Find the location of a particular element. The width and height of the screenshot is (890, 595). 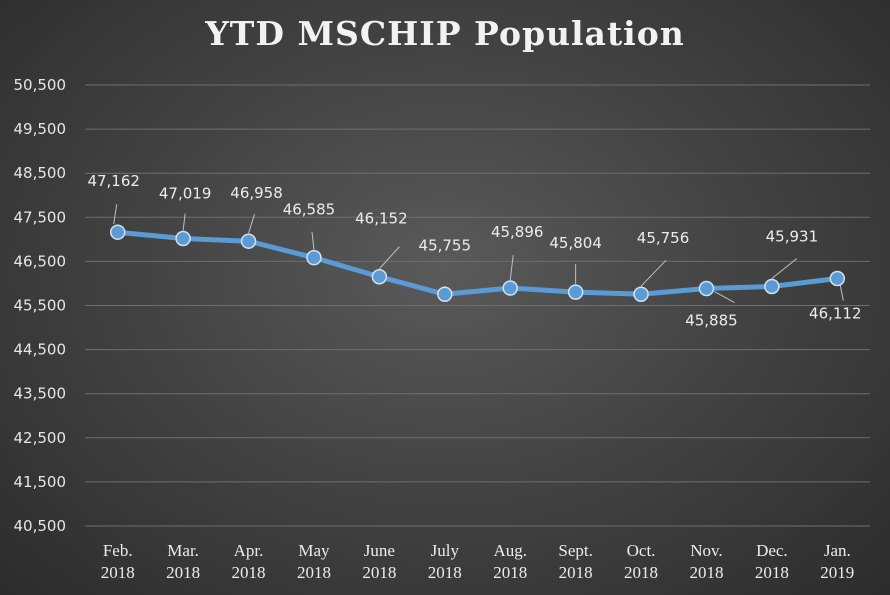

x-tick-label: July 2018 is located at coordinates (445, 561).